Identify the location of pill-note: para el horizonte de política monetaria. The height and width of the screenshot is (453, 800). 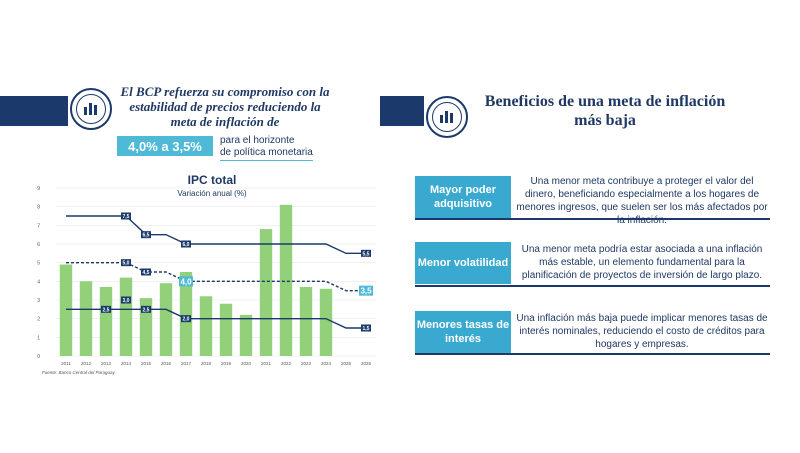
(266, 148).